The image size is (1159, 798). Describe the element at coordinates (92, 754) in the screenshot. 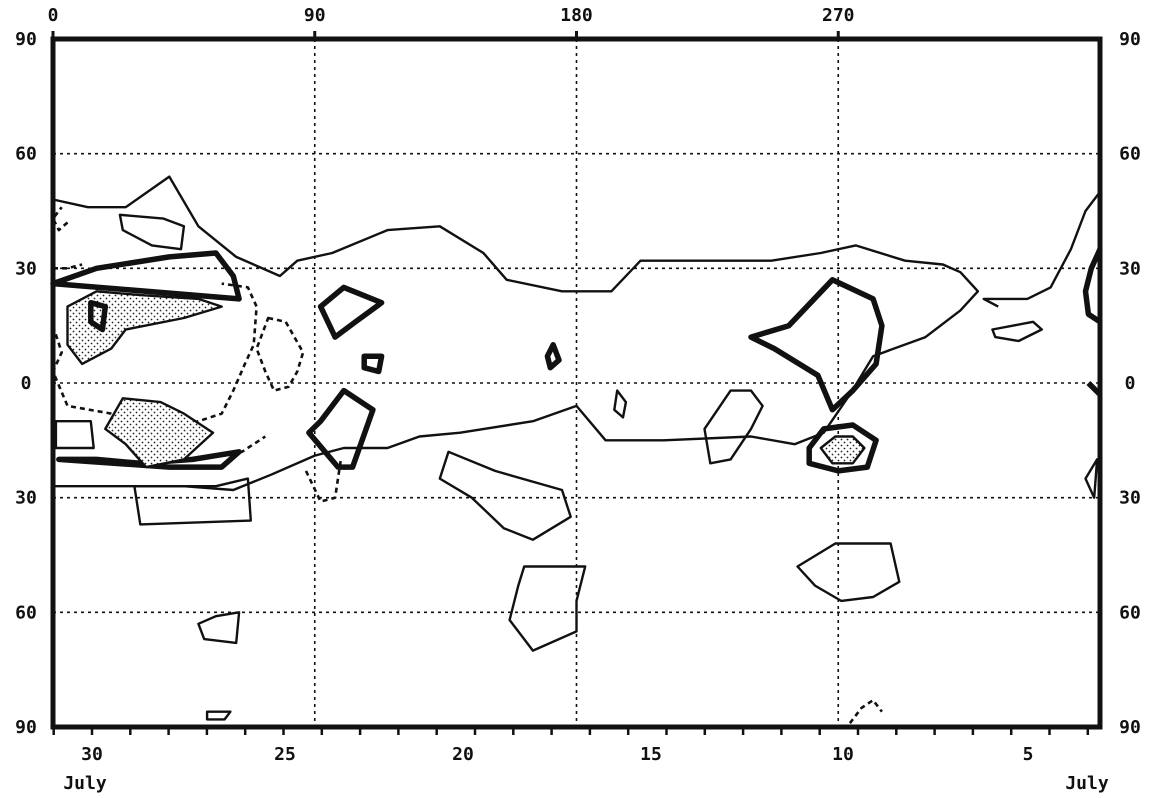

I see `date-tick-label-0: 30` at that location.